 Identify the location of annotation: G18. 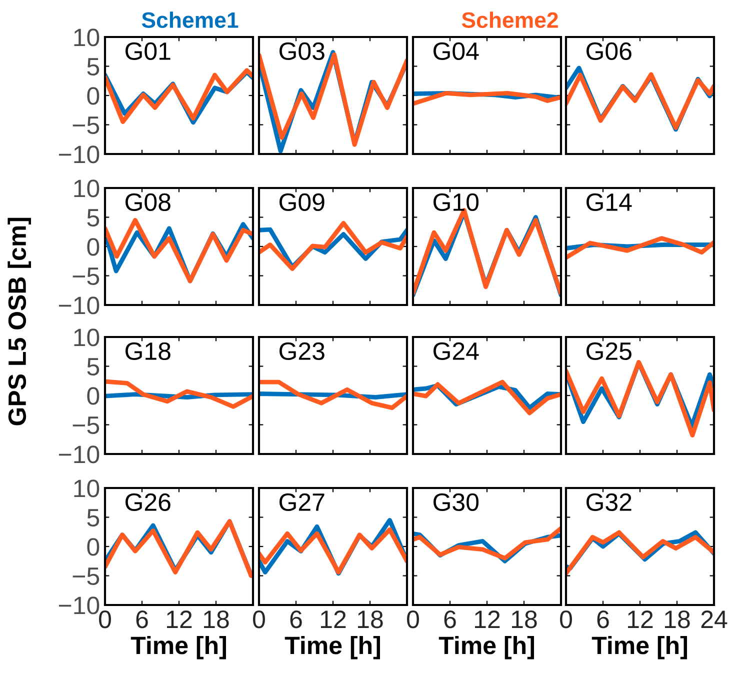
(148, 351).